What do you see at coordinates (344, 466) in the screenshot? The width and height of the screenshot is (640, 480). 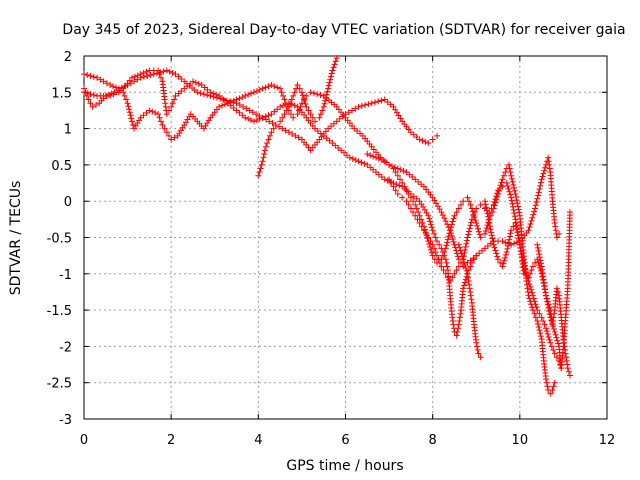 I see `x-axis-label: GPS time / hours` at bounding box center [344, 466].